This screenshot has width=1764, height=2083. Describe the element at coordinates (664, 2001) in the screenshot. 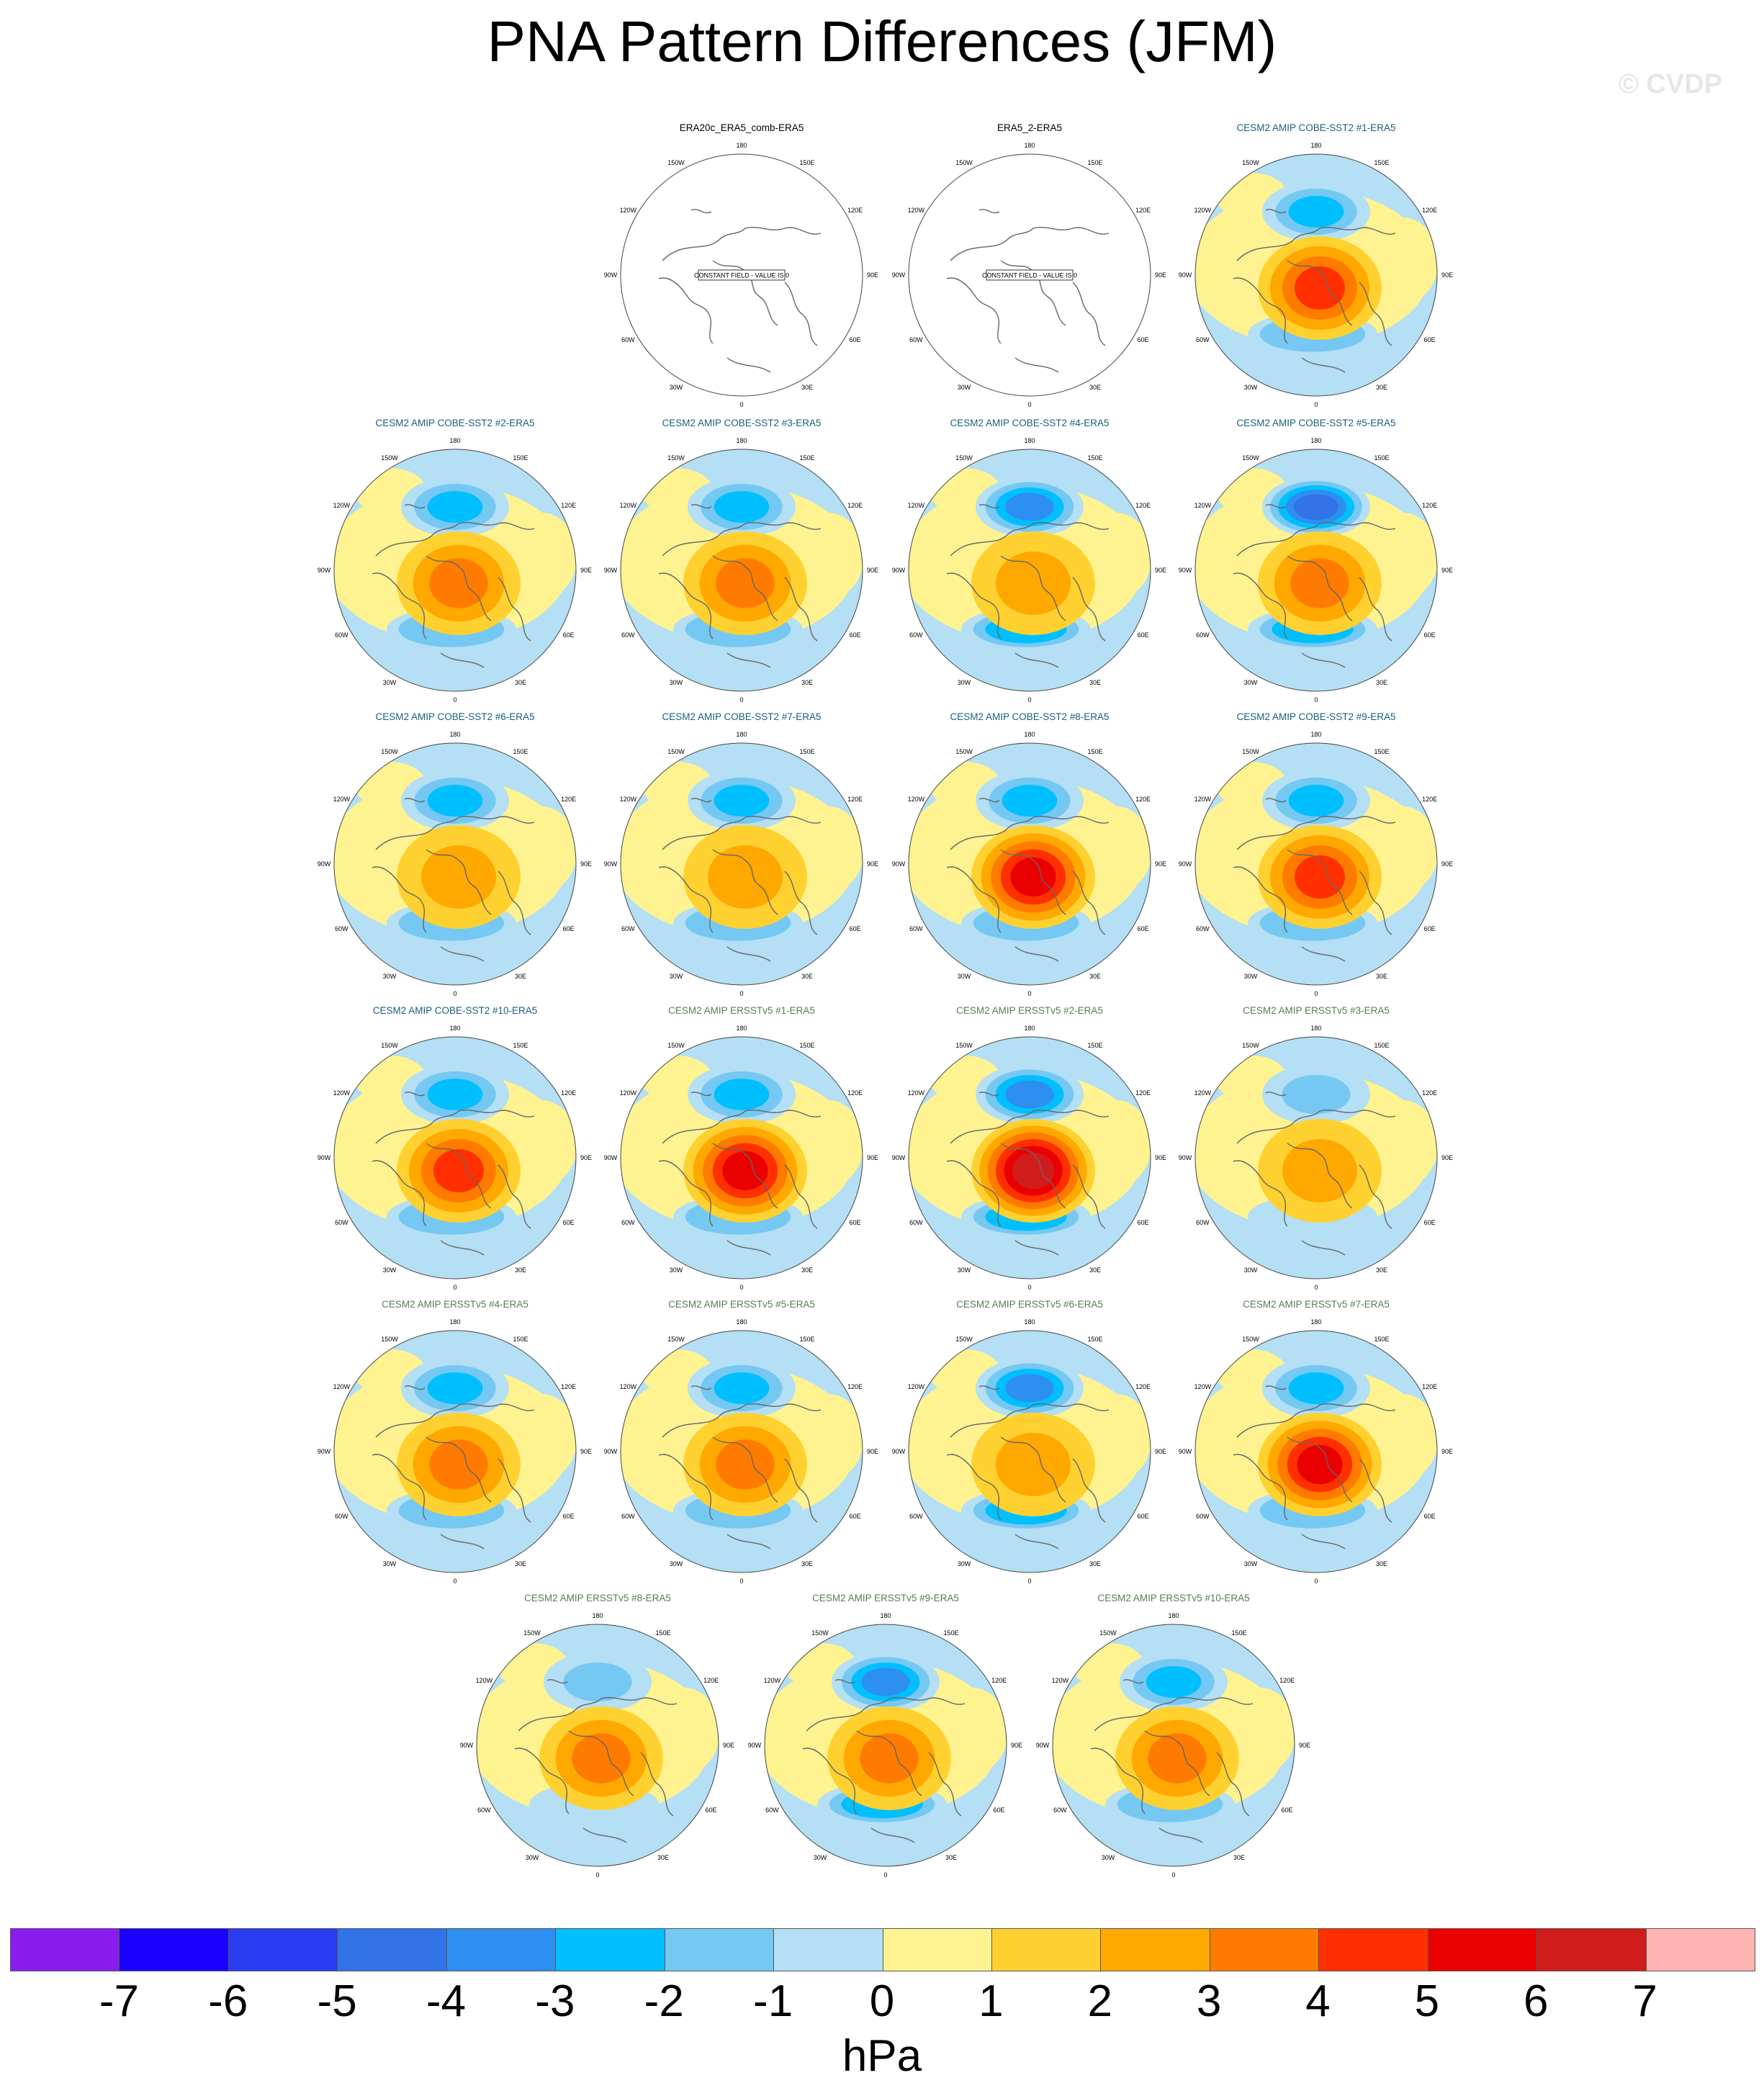

I see `colorbar-tick-label: -2` at that location.